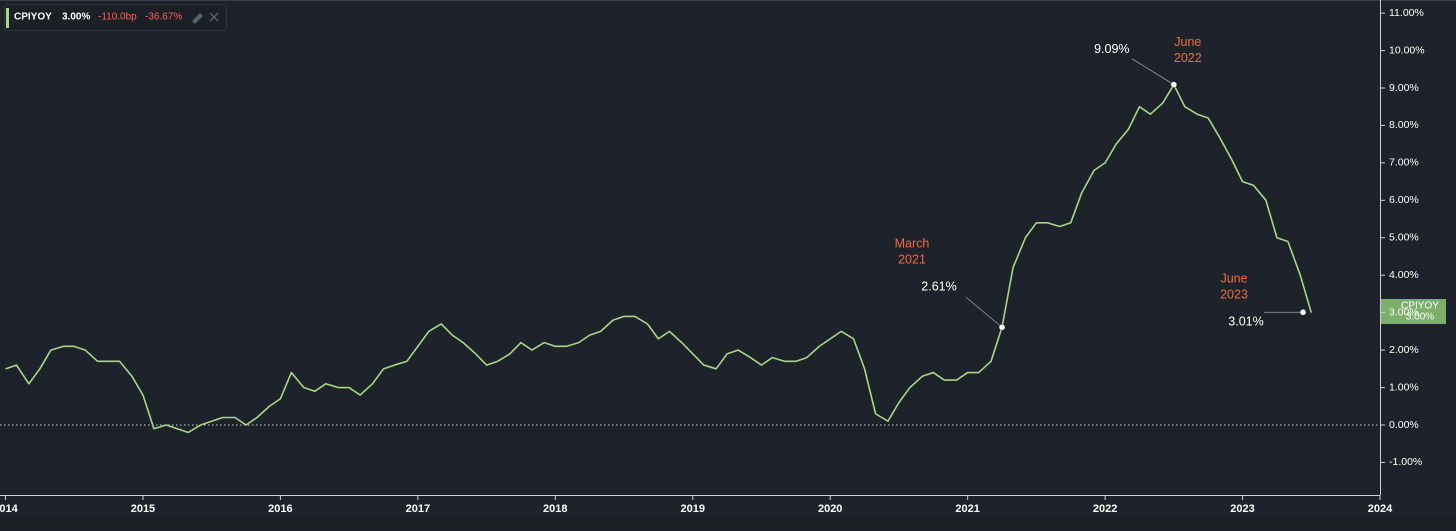 This screenshot has width=1456, height=531. Describe the element at coordinates (1406, 13) in the screenshot. I see `y-tick-label: 11.00%` at that location.